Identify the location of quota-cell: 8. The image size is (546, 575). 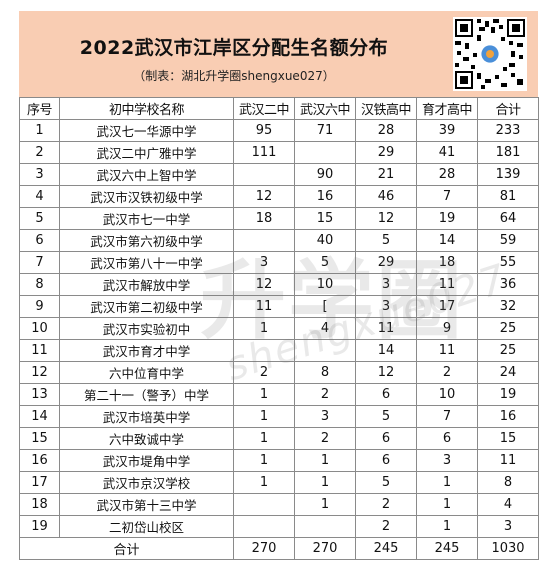
(325, 372).